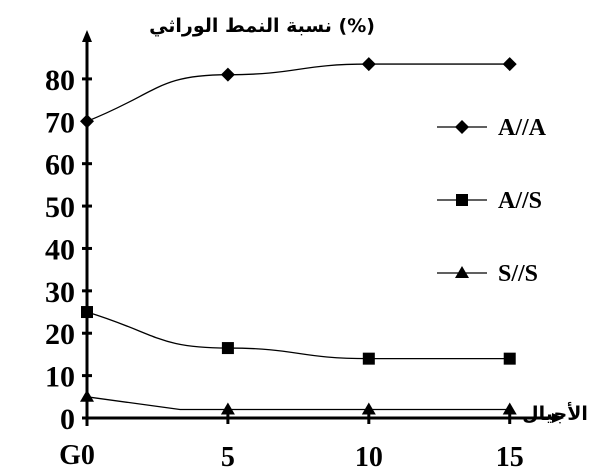  I want to click on legend-label: A//A, so click(522, 128).